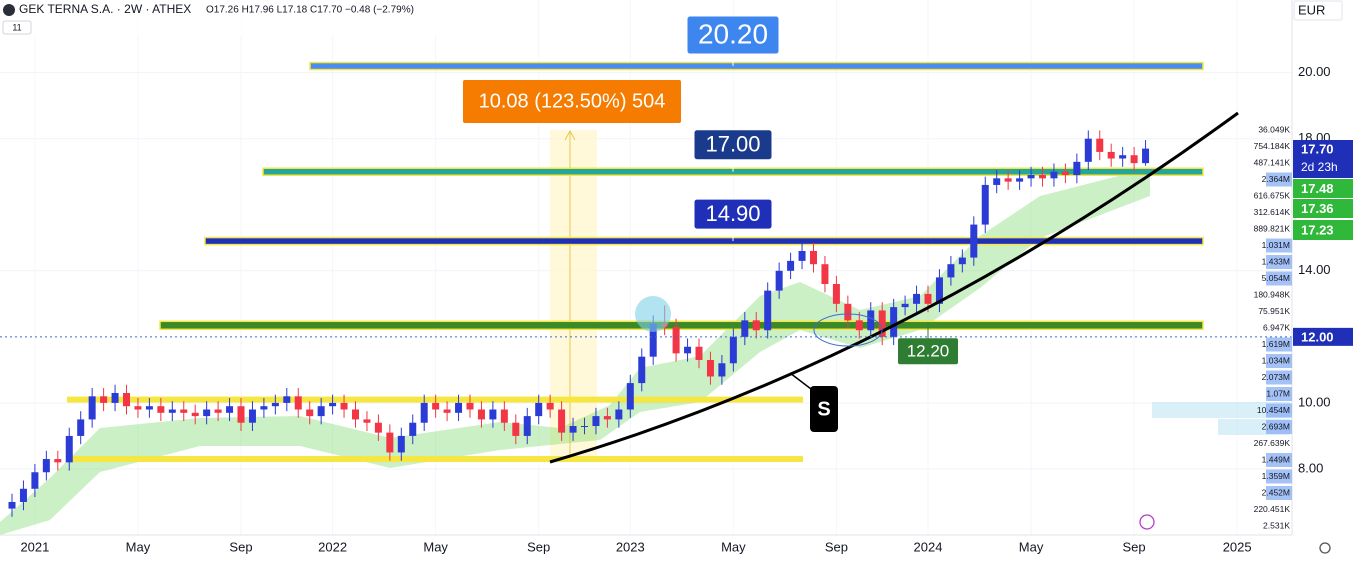 The width and height of the screenshot is (1353, 561). I want to click on volume-label: 36.049K, so click(1274, 129).